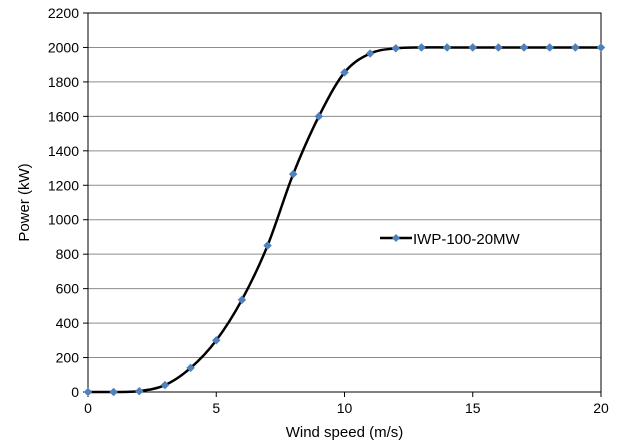  What do you see at coordinates (88, 408) in the screenshot?
I see `x-tick-label: 0` at bounding box center [88, 408].